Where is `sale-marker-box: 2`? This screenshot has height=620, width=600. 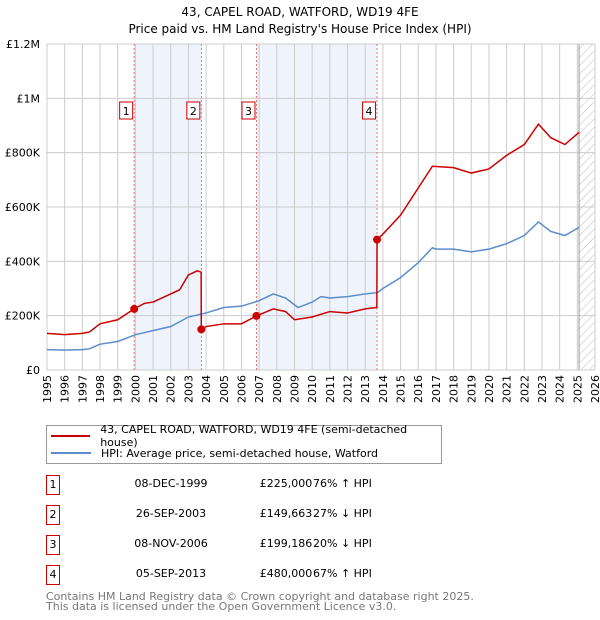
sale-marker-box: 2 is located at coordinates (53, 515).